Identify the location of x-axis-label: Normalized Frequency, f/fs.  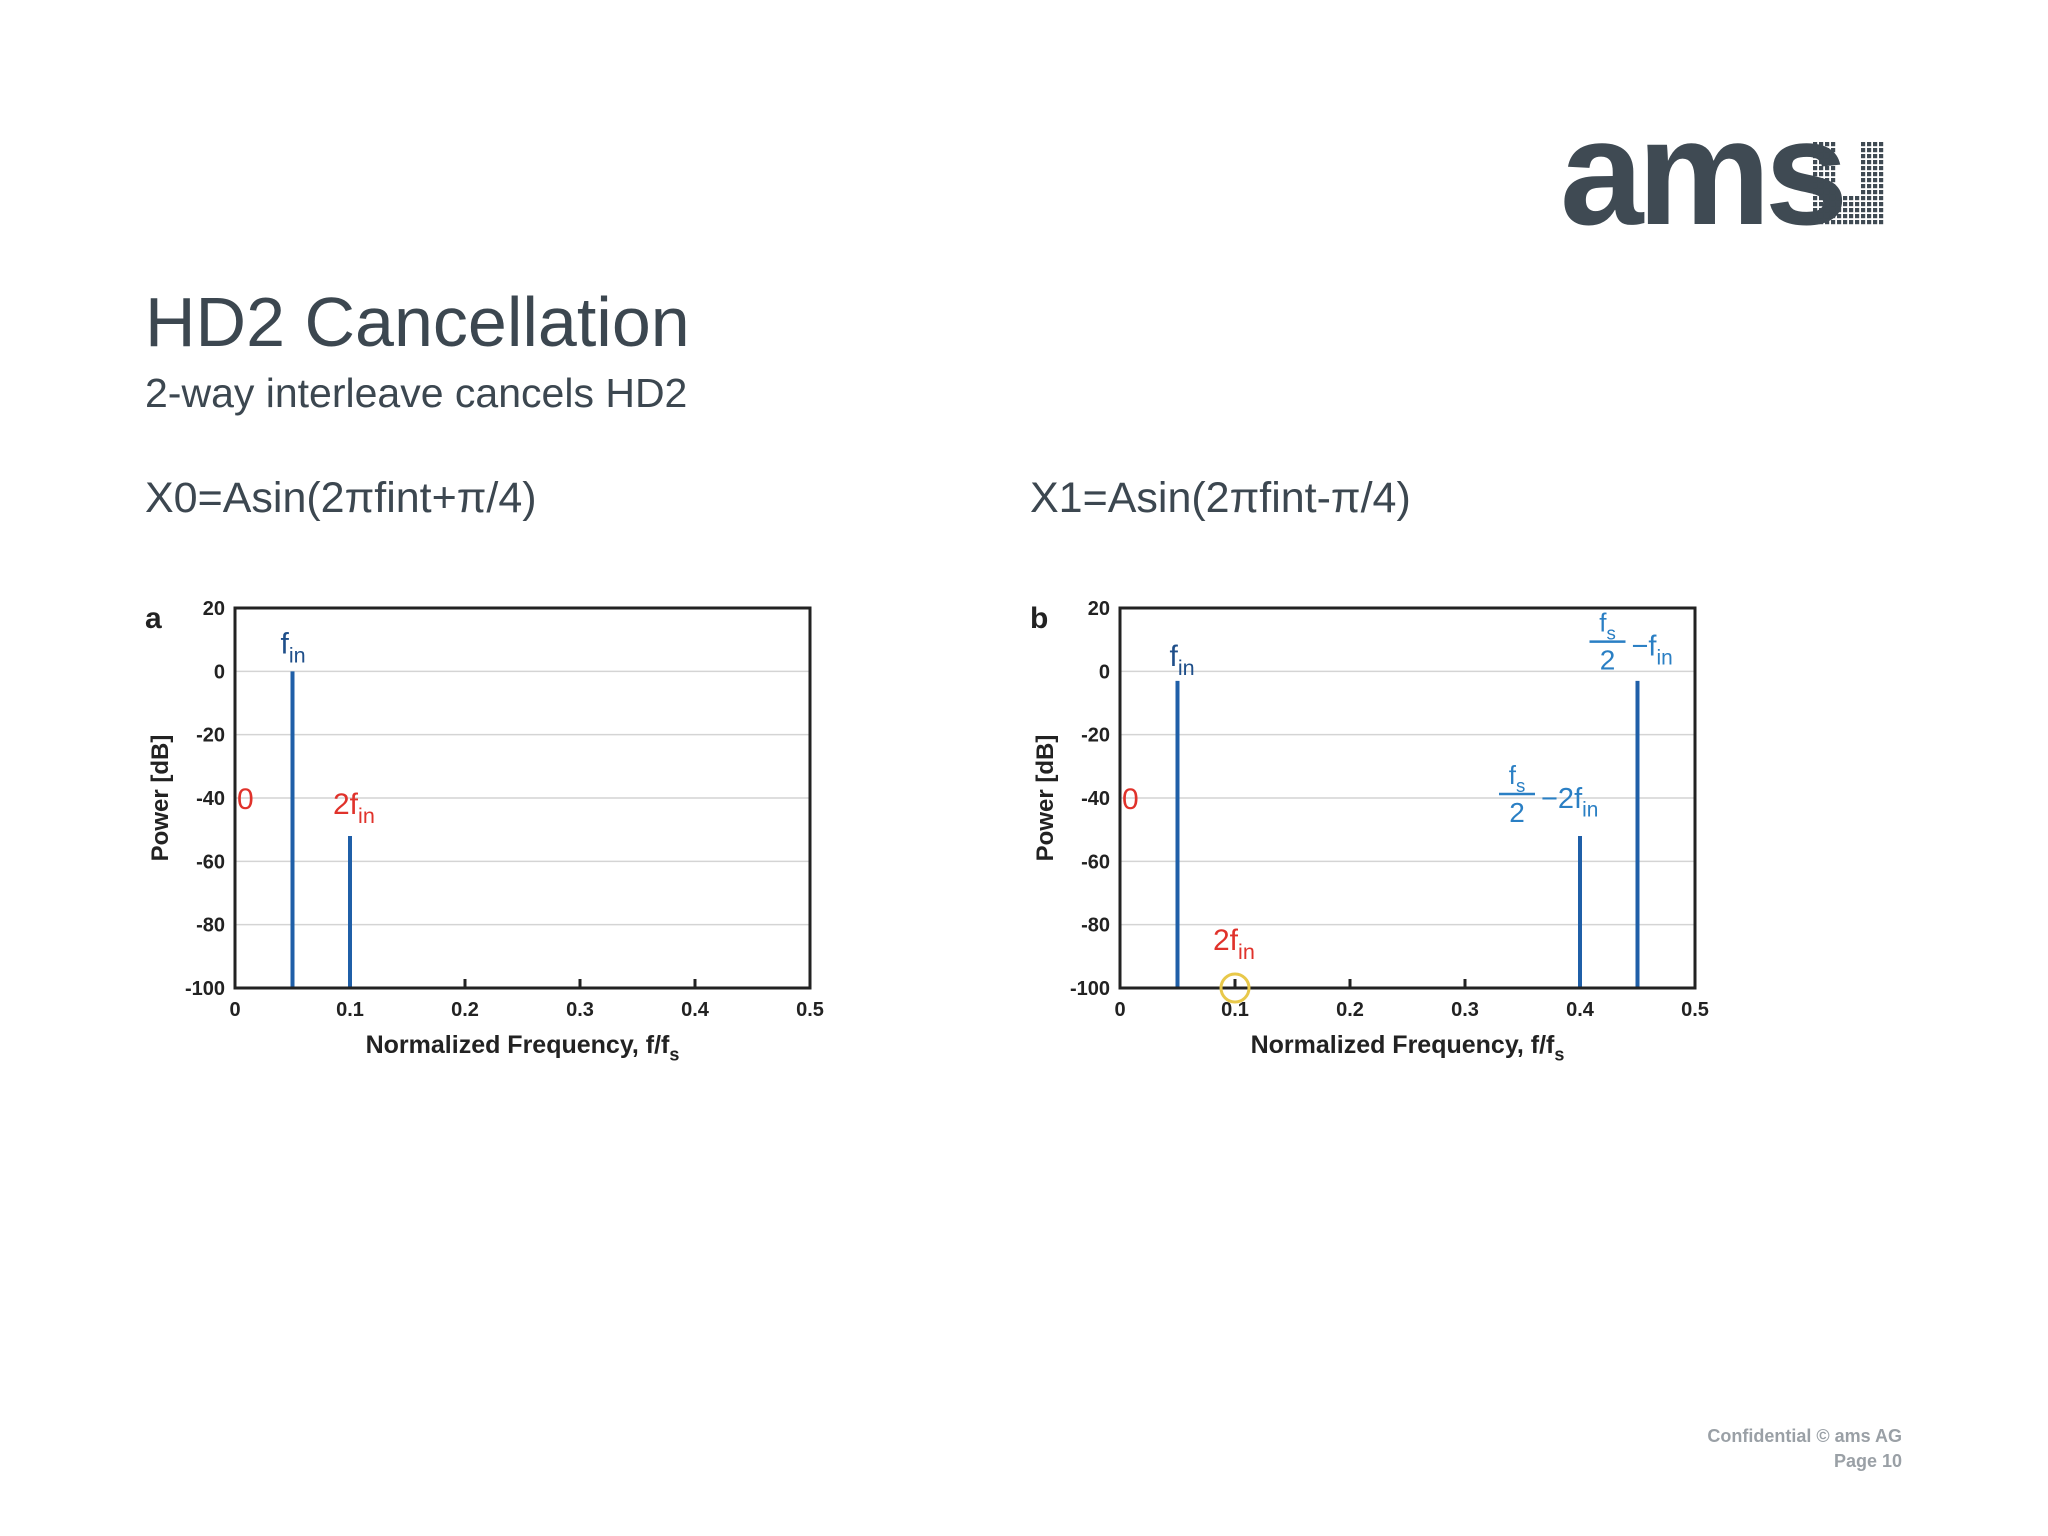
(523, 1048).